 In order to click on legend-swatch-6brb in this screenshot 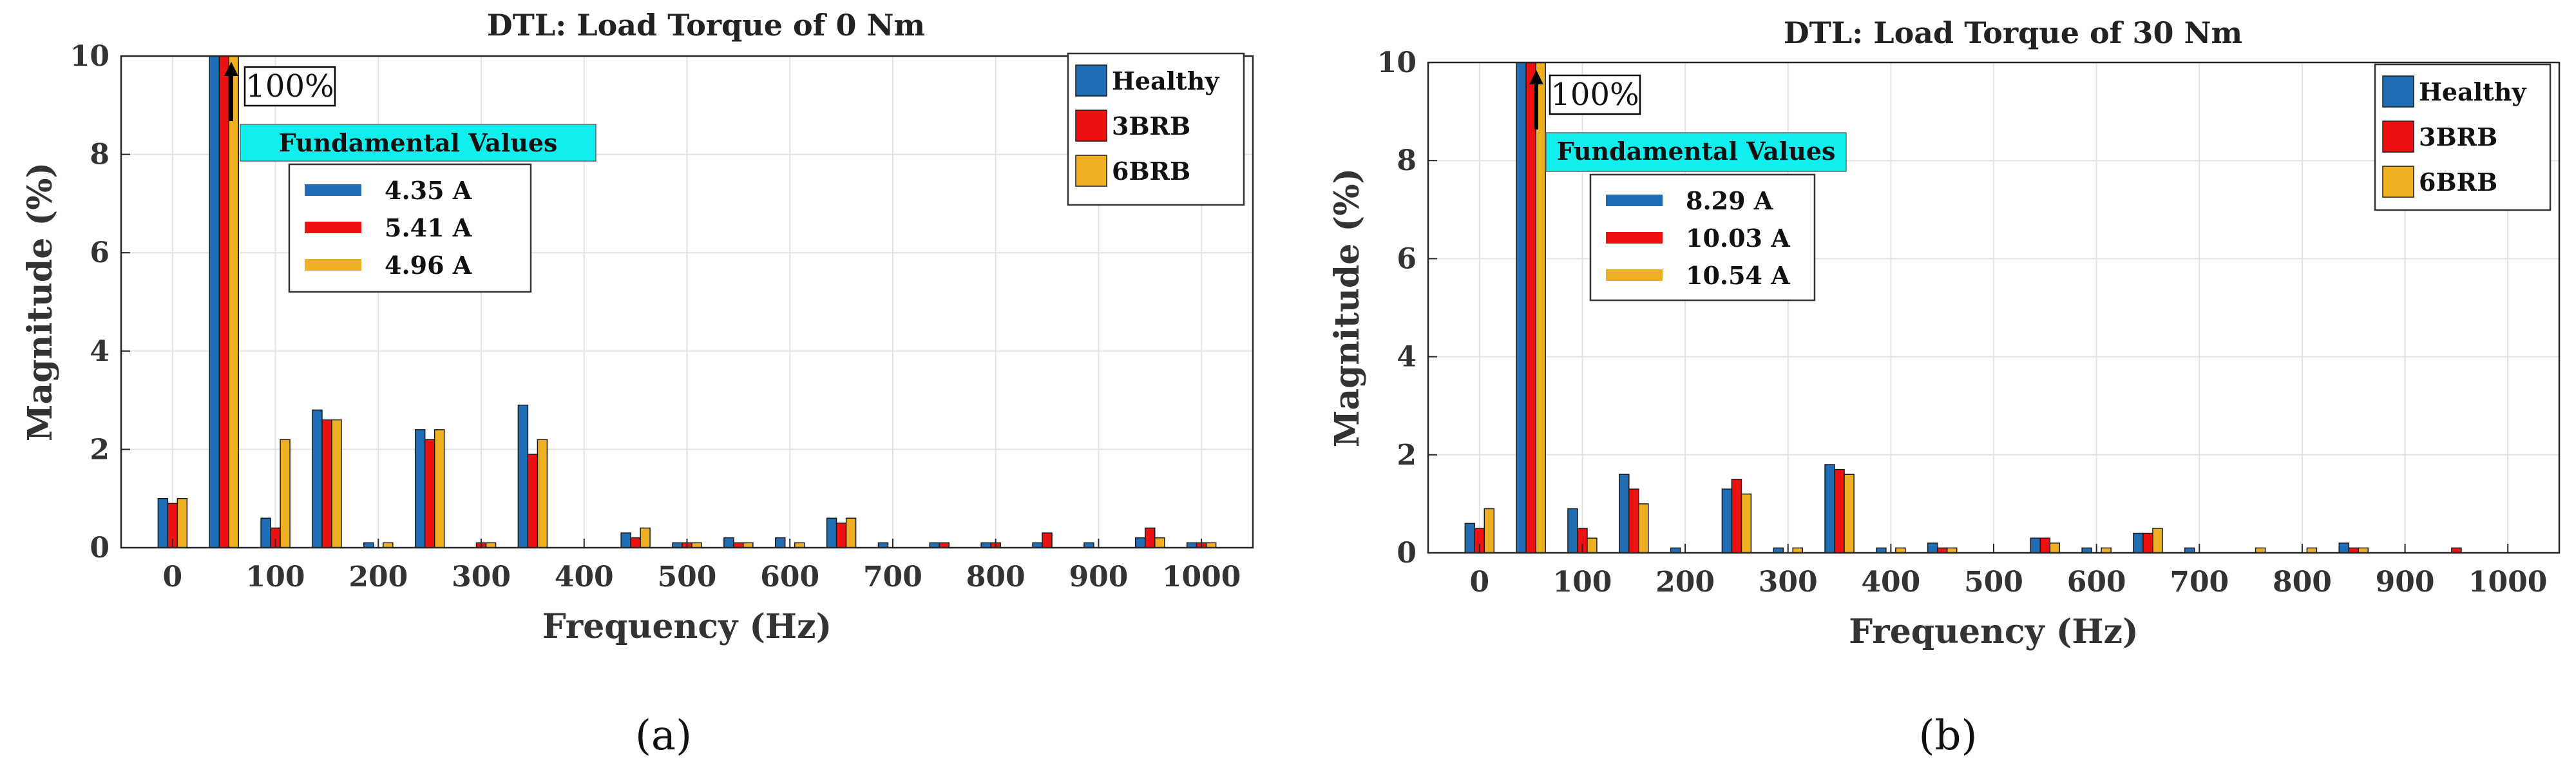, I will do `click(1091, 171)`.